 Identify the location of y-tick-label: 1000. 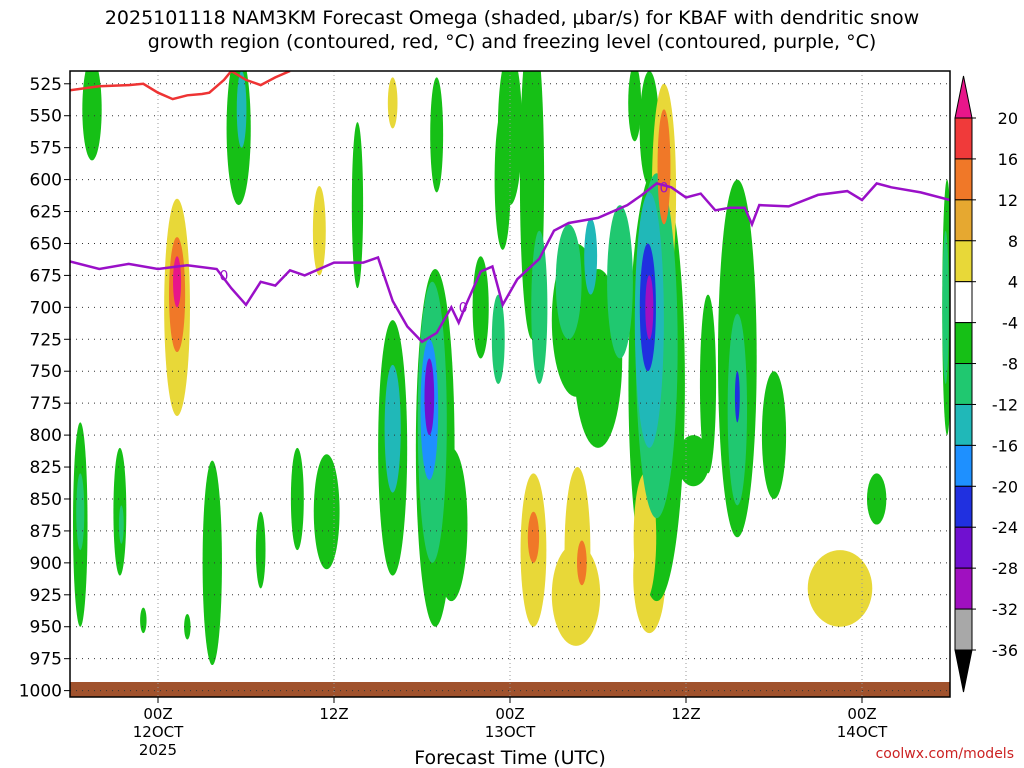
(40, 692).